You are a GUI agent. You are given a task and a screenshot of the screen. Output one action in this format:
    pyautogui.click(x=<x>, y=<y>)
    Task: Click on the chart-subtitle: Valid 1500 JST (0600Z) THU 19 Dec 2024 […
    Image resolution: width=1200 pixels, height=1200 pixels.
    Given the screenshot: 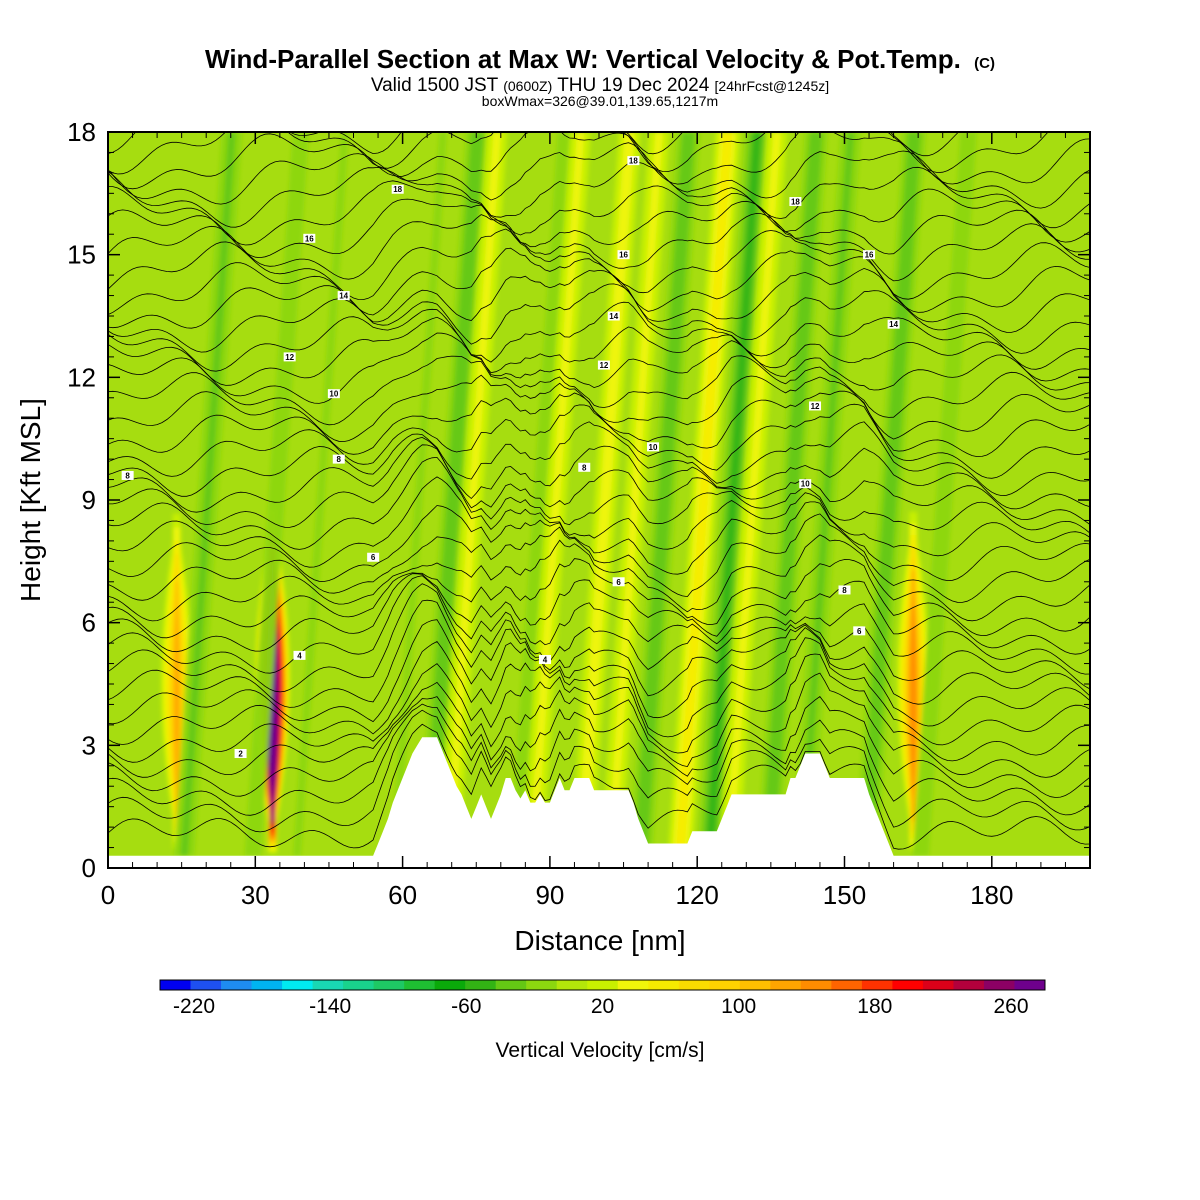 What is the action you would take?
    pyautogui.click(x=600, y=85)
    